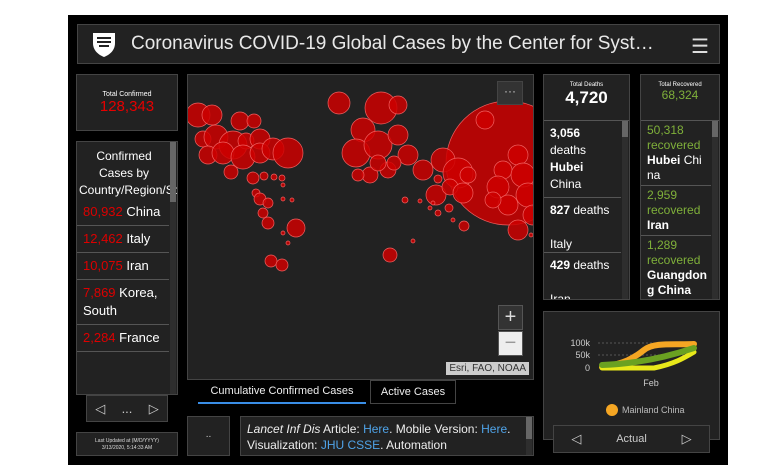 The height and width of the screenshot is (476, 779). What do you see at coordinates (582, 355) in the screenshot?
I see `y-tick: 50k` at bounding box center [582, 355].